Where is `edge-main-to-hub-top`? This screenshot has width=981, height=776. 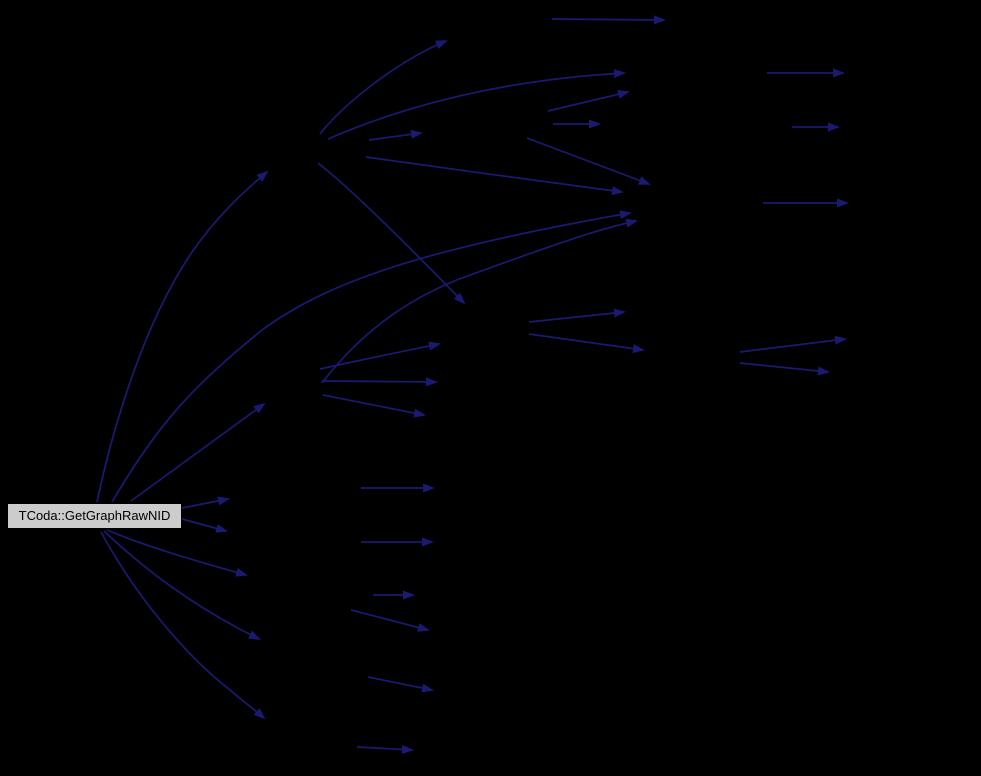 edge-main-to-hub-top is located at coordinates (182, 336).